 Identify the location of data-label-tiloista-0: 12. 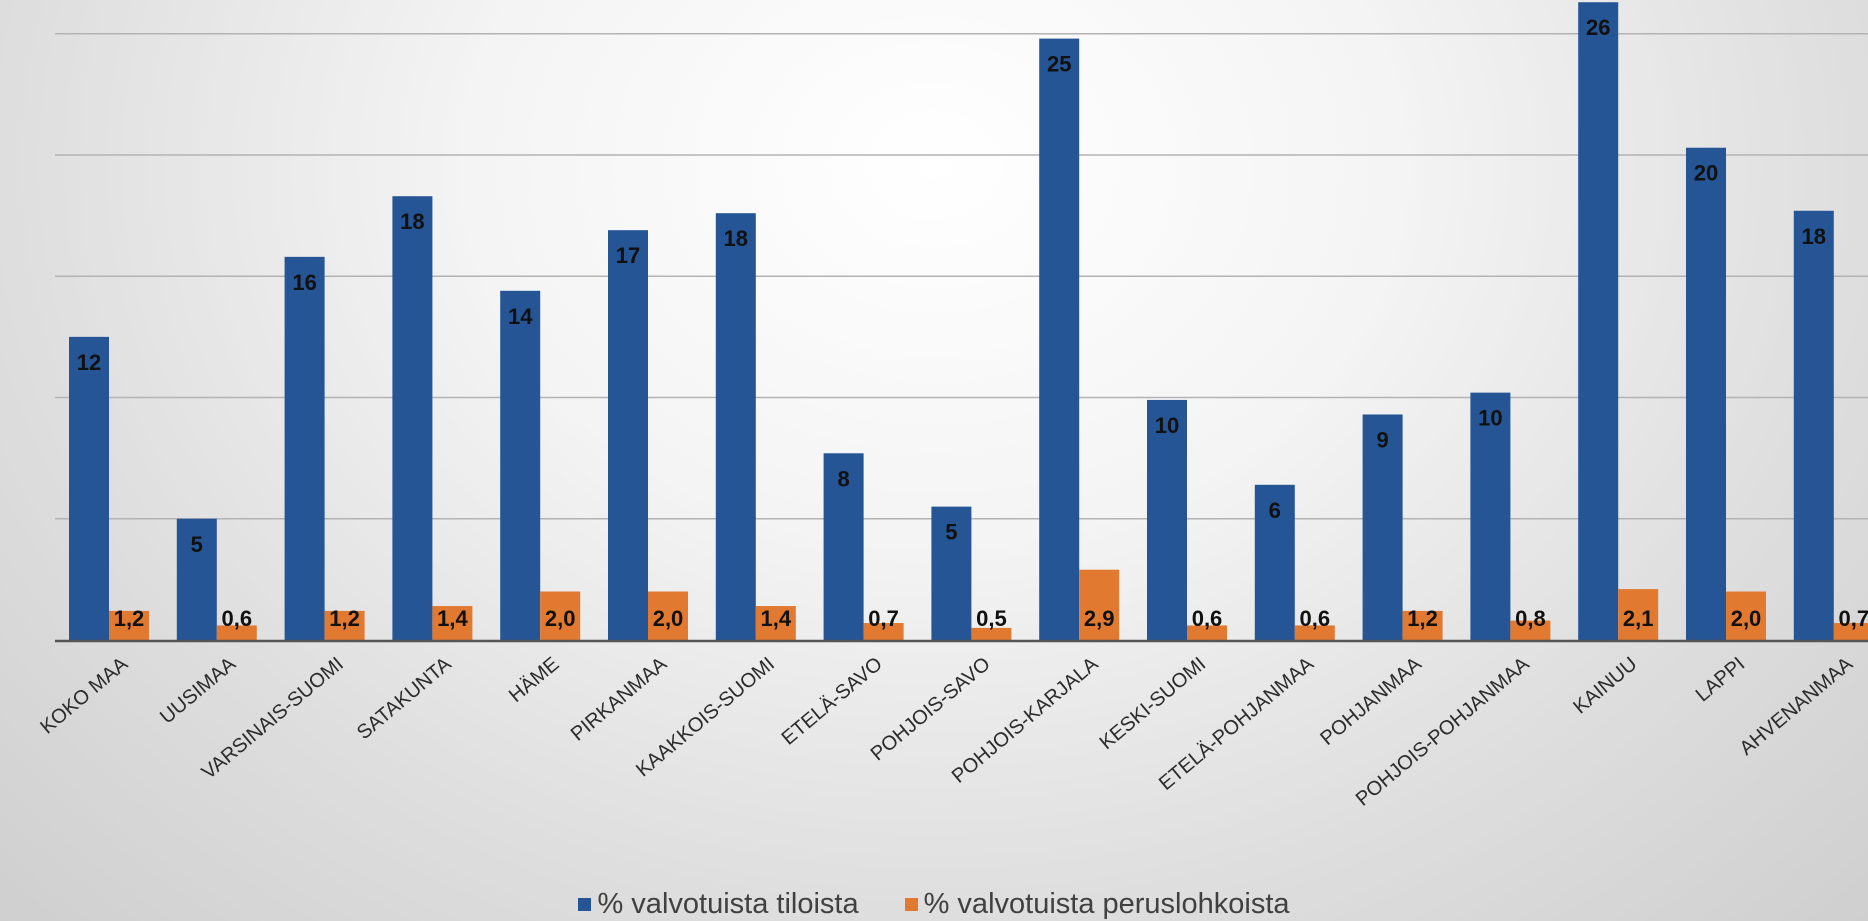
(89, 362).